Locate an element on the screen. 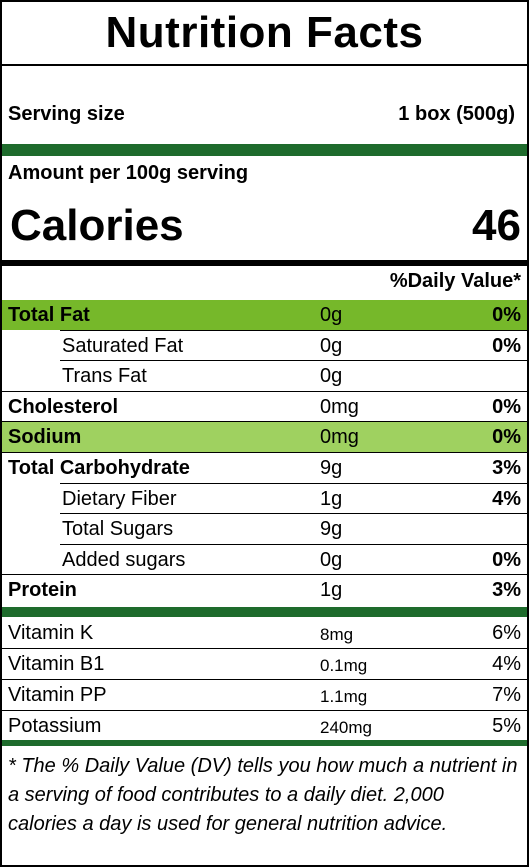 This screenshot has width=529, height=867. nutrient-row: Sodium 0mg 0% is located at coordinates (264, 437).